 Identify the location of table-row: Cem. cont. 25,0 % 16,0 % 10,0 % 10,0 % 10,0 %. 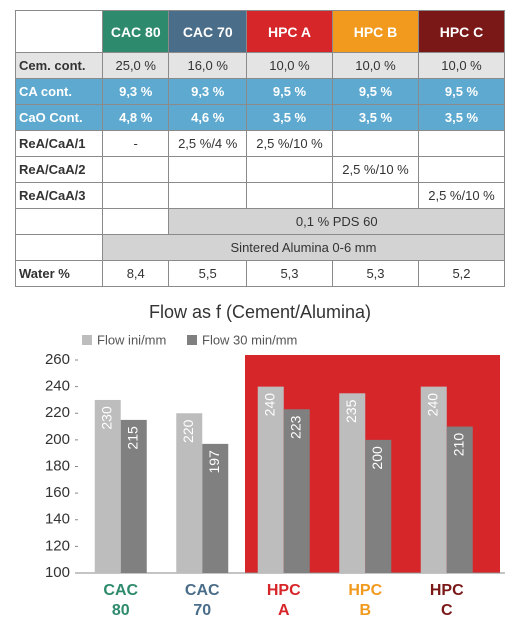
(260, 65).